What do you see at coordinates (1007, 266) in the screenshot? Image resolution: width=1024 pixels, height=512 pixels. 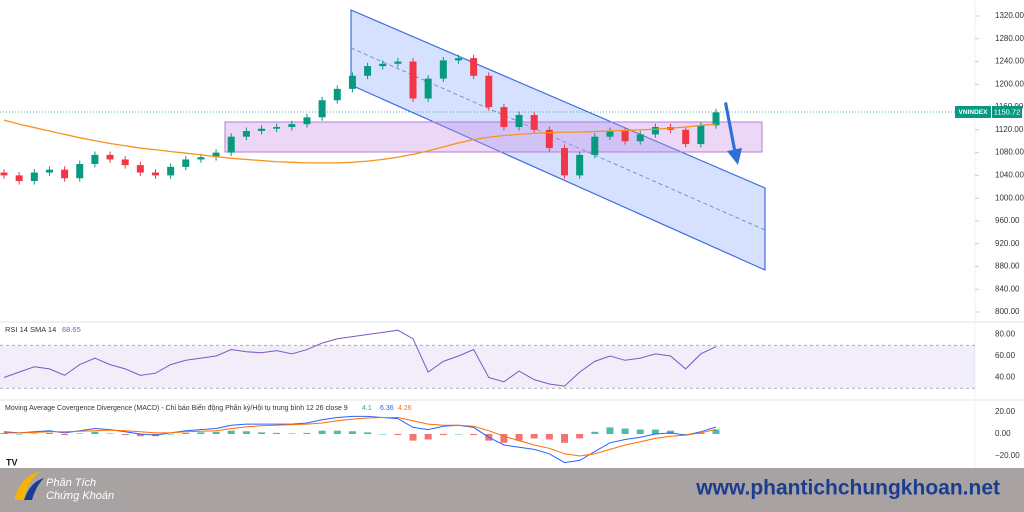 I see `y-tick-label: 880.00` at bounding box center [1007, 266].